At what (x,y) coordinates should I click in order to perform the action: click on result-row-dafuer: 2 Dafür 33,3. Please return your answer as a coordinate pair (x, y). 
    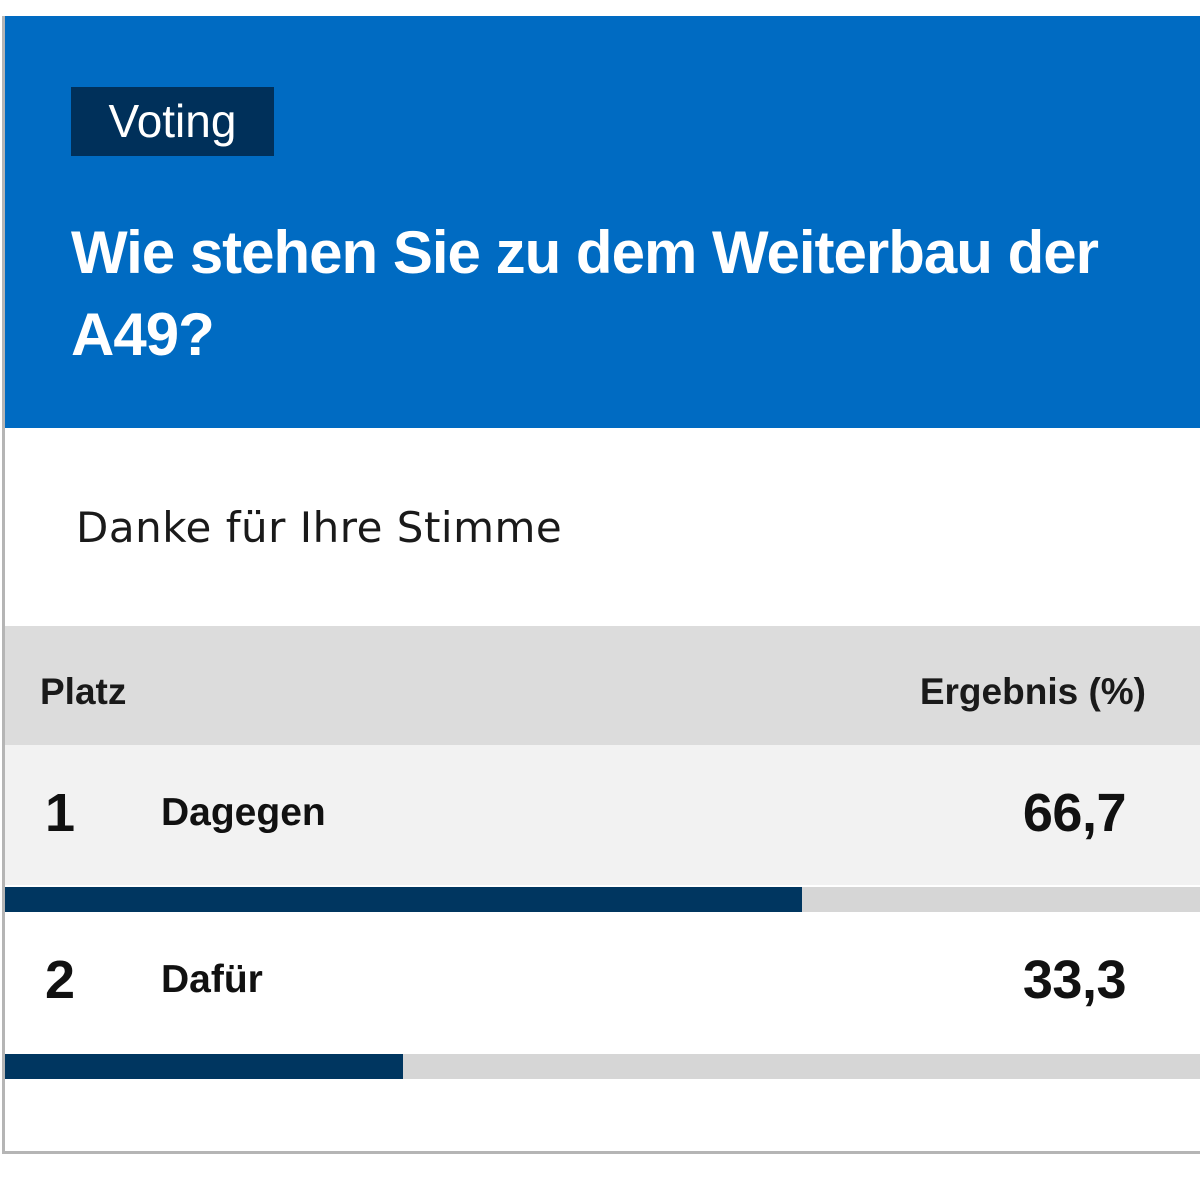
    Looking at the image, I should click on (602, 995).